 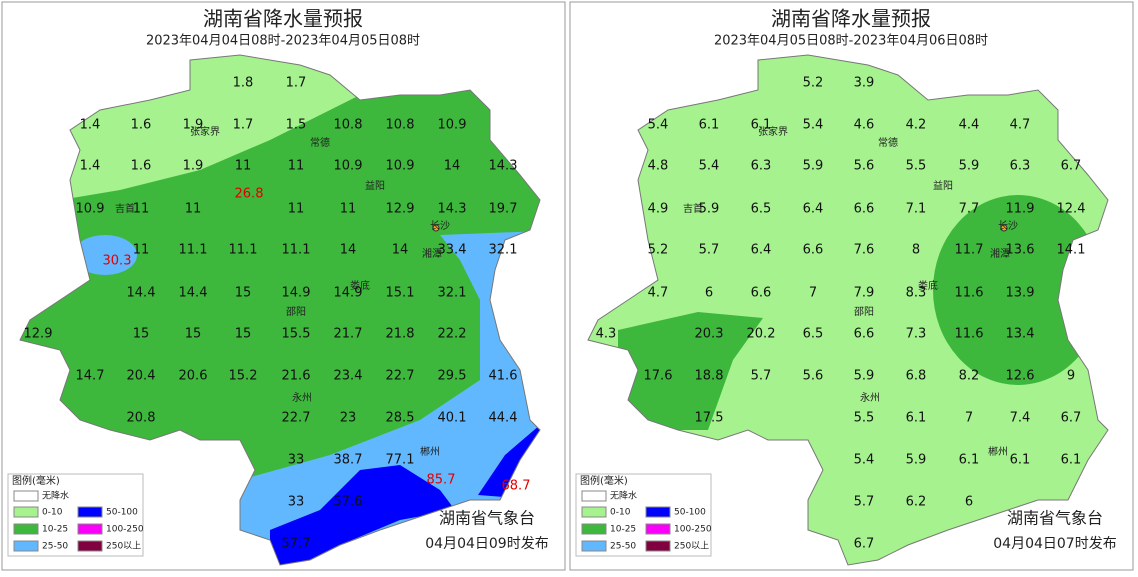 I want to click on value-label: 17.6, so click(x=658, y=376).